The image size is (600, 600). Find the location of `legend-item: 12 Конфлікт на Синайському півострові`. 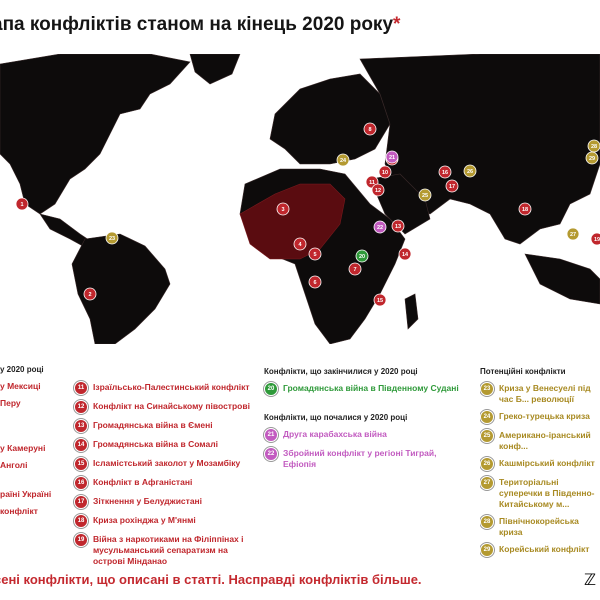

legend-item: 12 Конфлікт на Синайському півострові is located at coordinates (164, 407).